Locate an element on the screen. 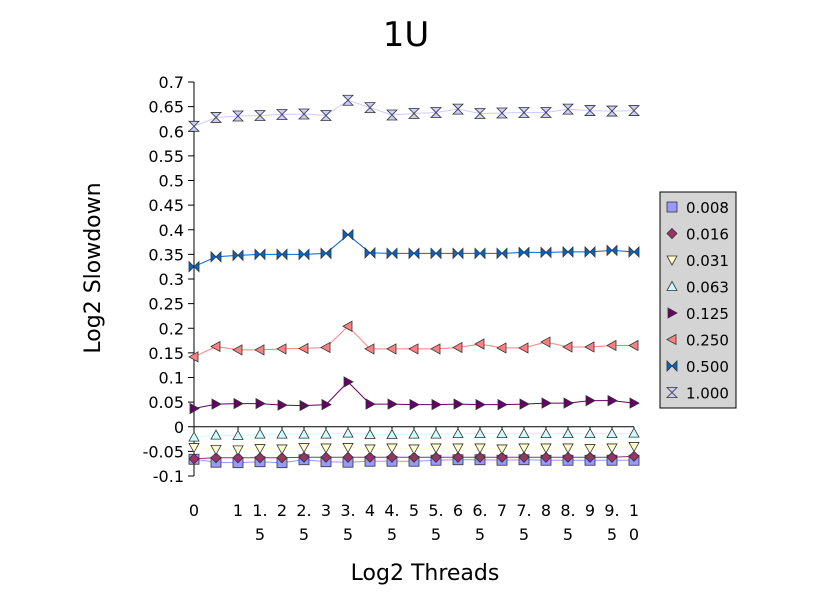 The height and width of the screenshot is (601, 814). y-tick-label: 0.05 is located at coordinates (166, 402).